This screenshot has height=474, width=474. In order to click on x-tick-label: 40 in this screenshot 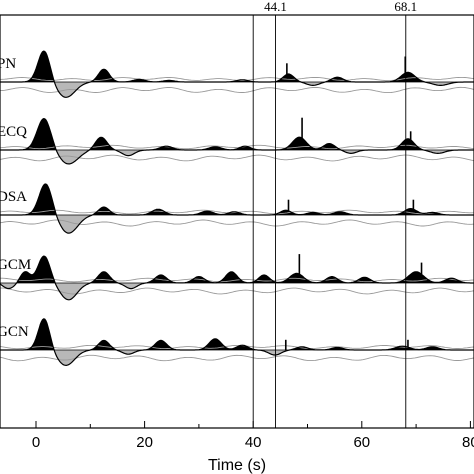, I will do `click(253, 442)`.